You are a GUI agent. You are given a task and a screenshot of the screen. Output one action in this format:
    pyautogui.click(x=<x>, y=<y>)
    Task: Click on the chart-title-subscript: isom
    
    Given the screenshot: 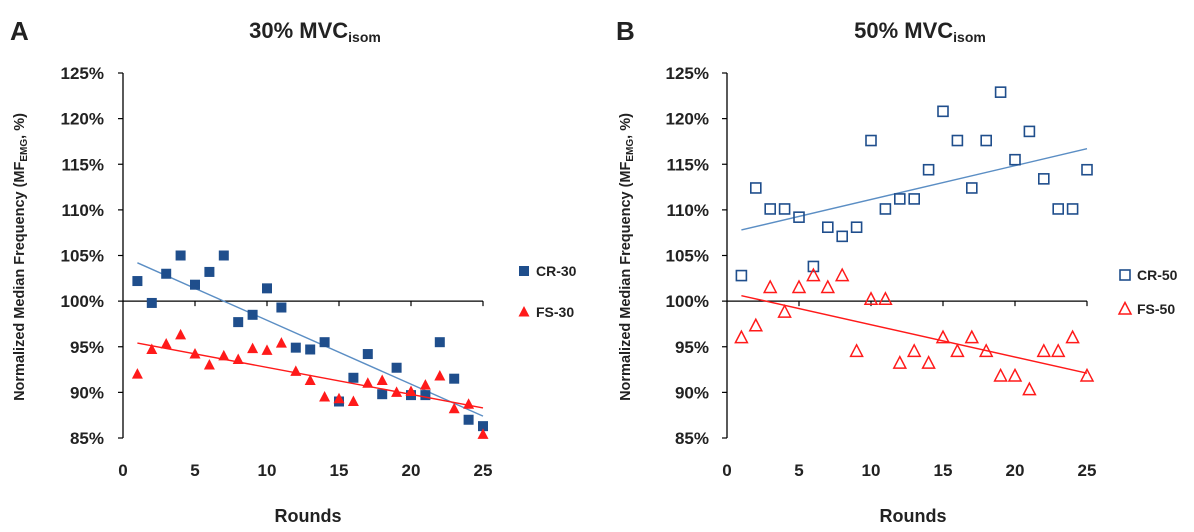 What is the action you would take?
    pyautogui.click(x=969, y=37)
    